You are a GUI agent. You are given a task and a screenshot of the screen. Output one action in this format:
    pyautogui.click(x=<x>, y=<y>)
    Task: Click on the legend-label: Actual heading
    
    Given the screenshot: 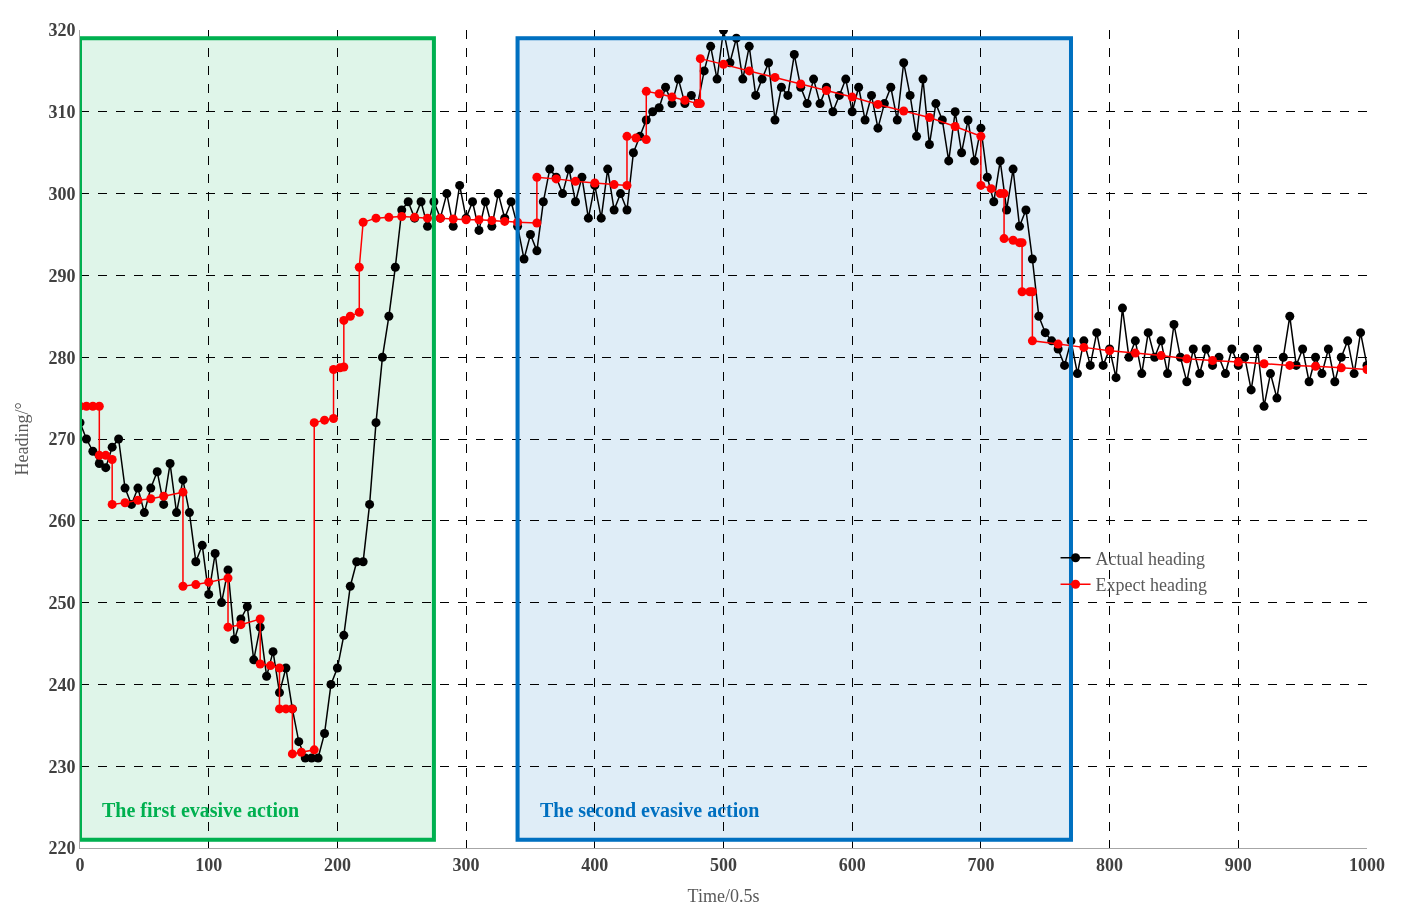 What is the action you would take?
    pyautogui.click(x=1150, y=558)
    